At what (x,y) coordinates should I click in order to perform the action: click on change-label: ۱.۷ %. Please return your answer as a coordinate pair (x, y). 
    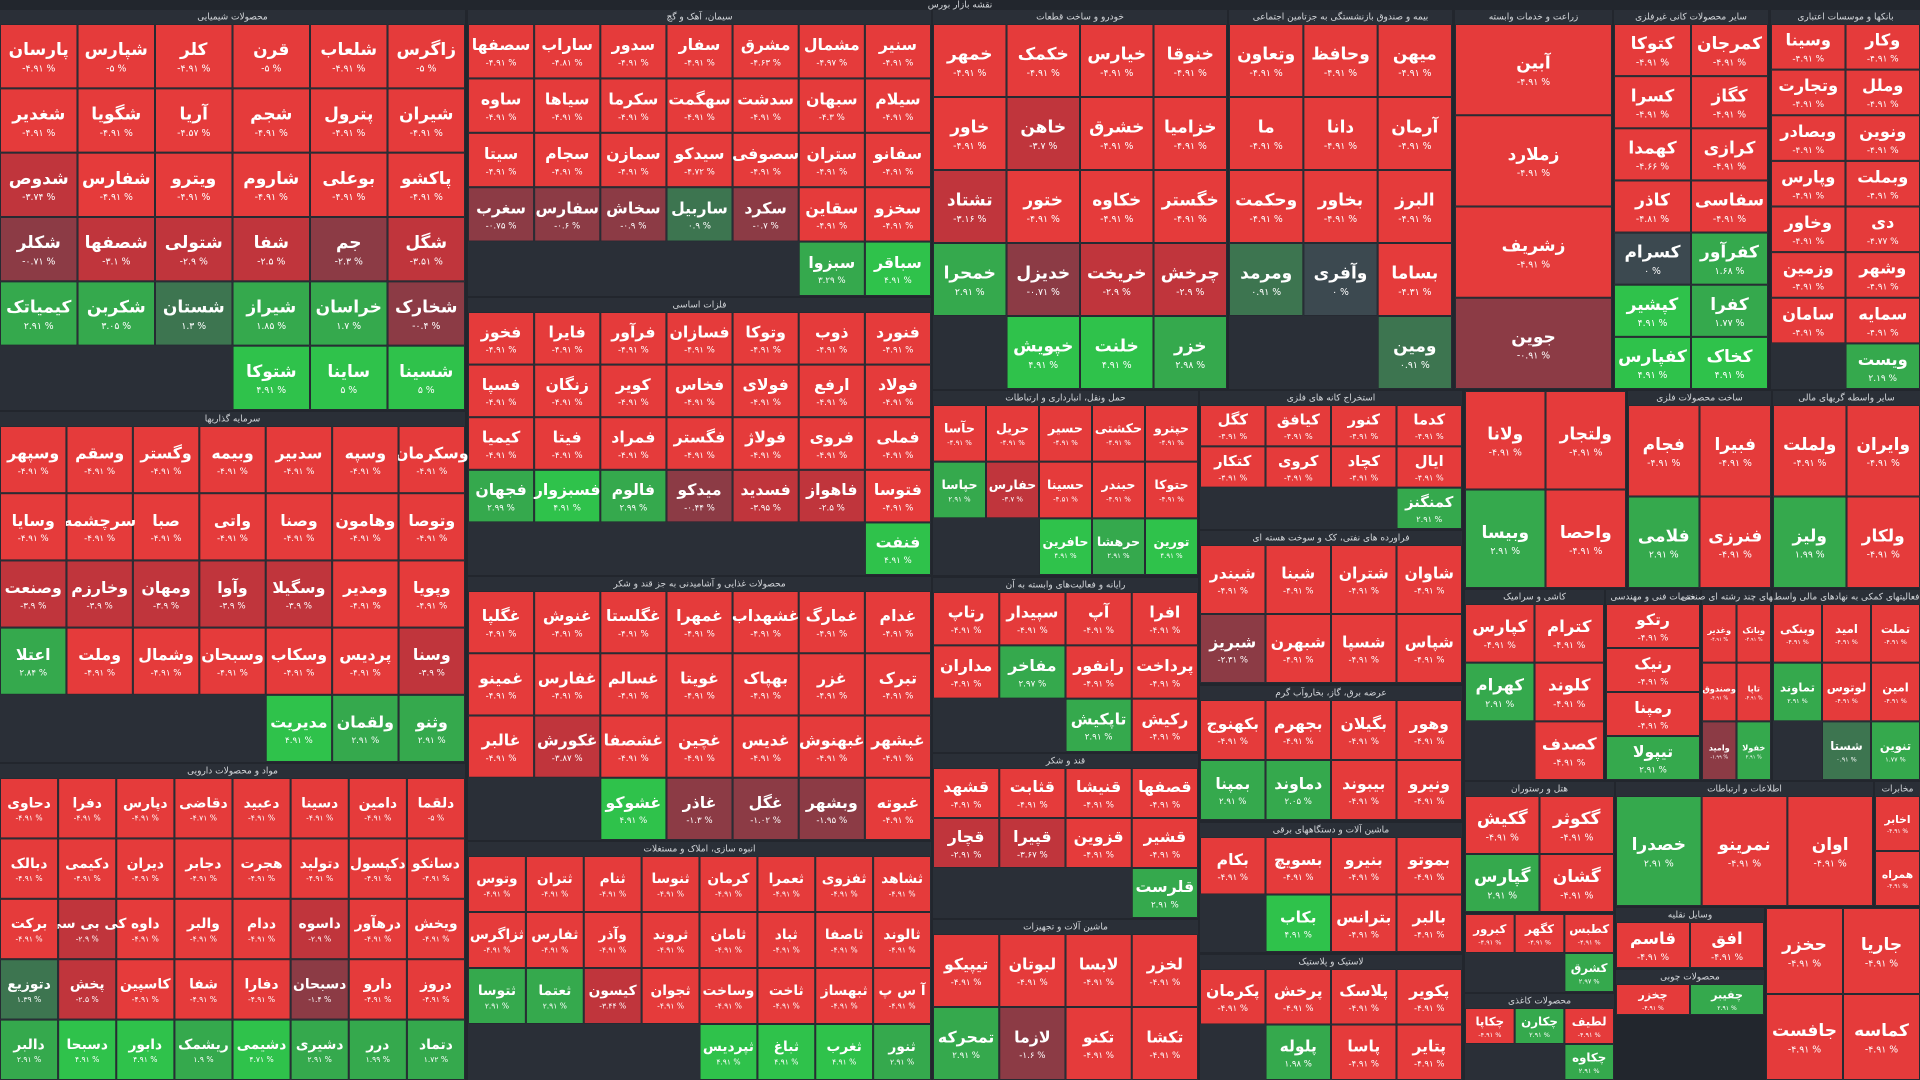
    Looking at the image, I should click on (348, 326).